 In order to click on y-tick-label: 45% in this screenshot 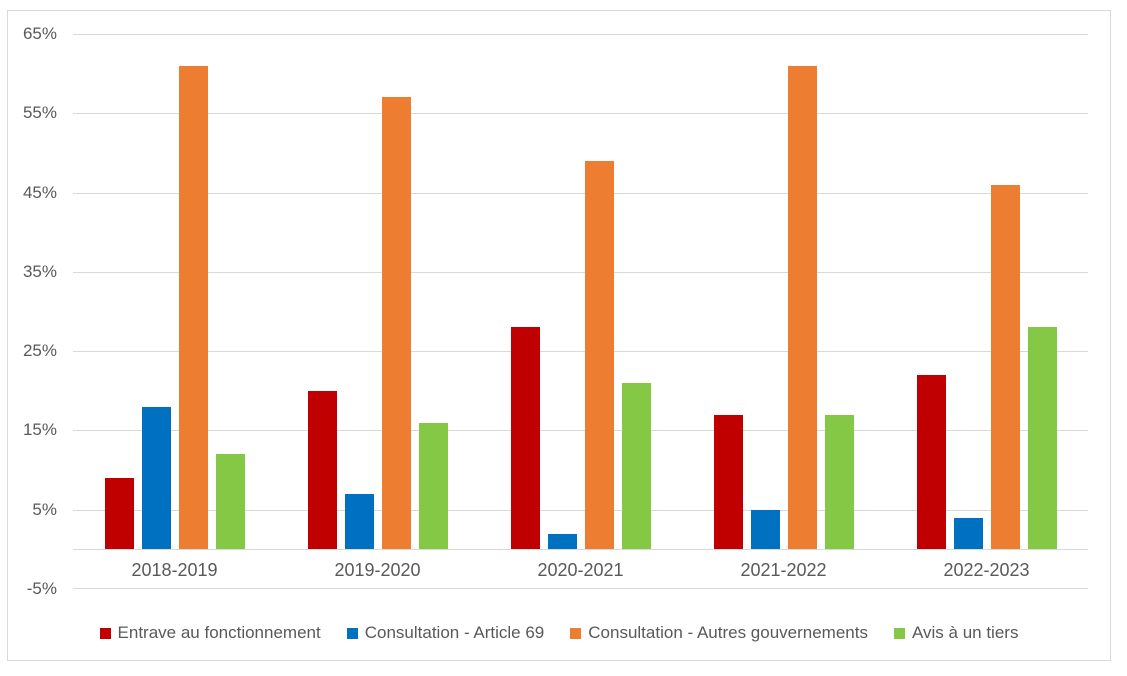, I will do `click(39, 192)`.